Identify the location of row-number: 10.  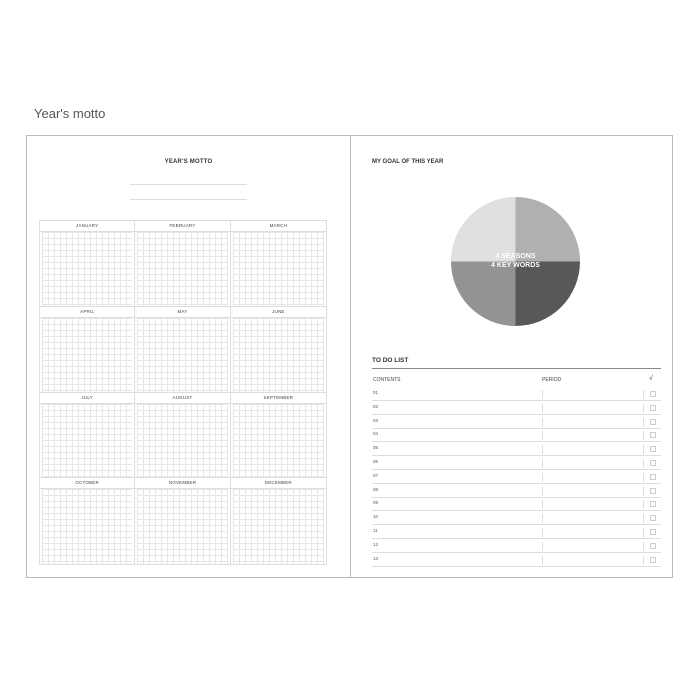
(376, 517).